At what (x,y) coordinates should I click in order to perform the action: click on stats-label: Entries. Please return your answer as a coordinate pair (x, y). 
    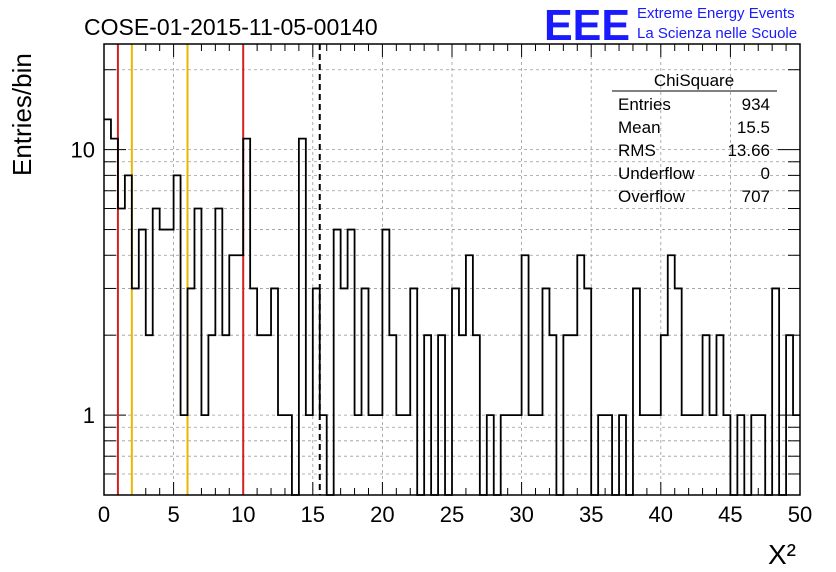
    Looking at the image, I should click on (644, 104).